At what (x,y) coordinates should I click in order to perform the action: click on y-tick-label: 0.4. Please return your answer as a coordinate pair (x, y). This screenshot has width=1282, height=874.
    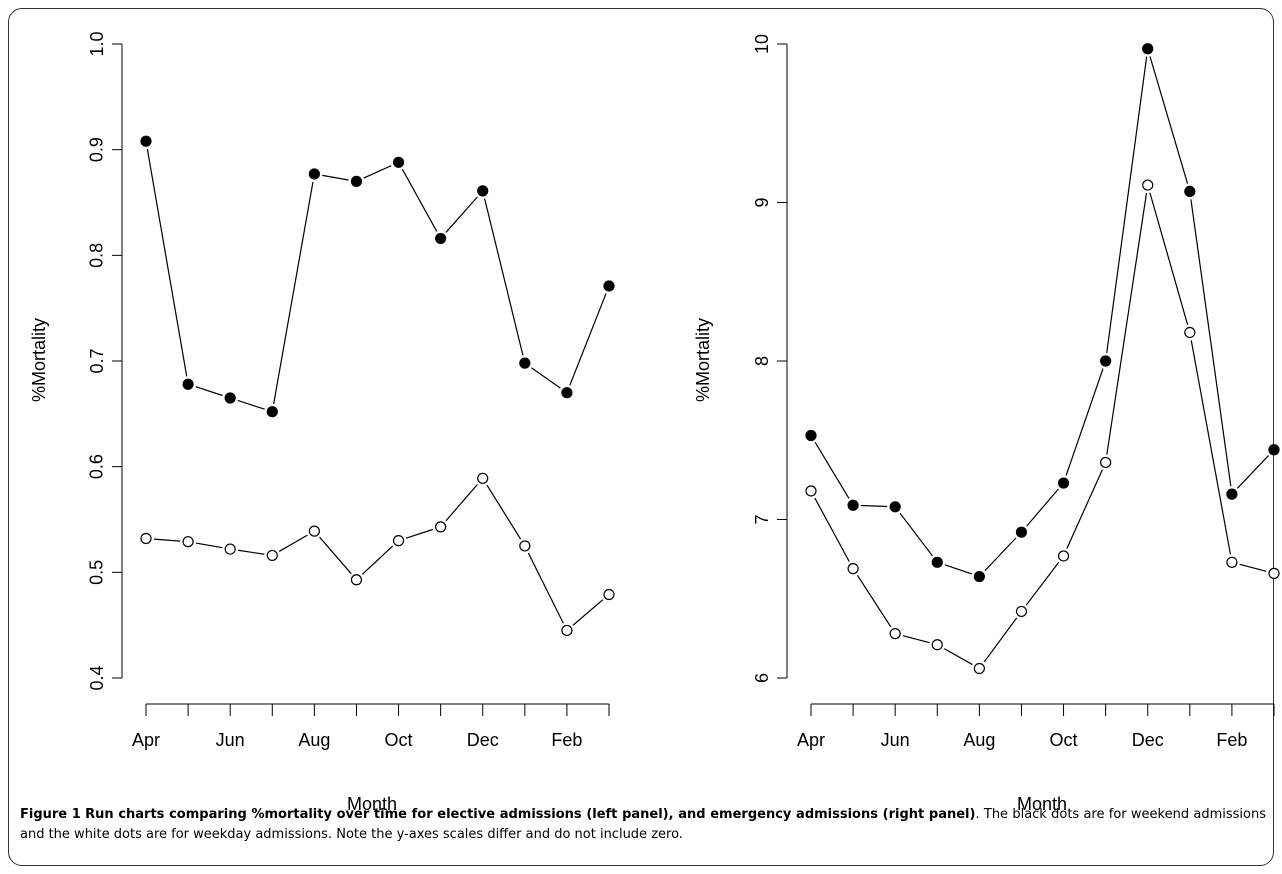
    Looking at the image, I should click on (97, 677).